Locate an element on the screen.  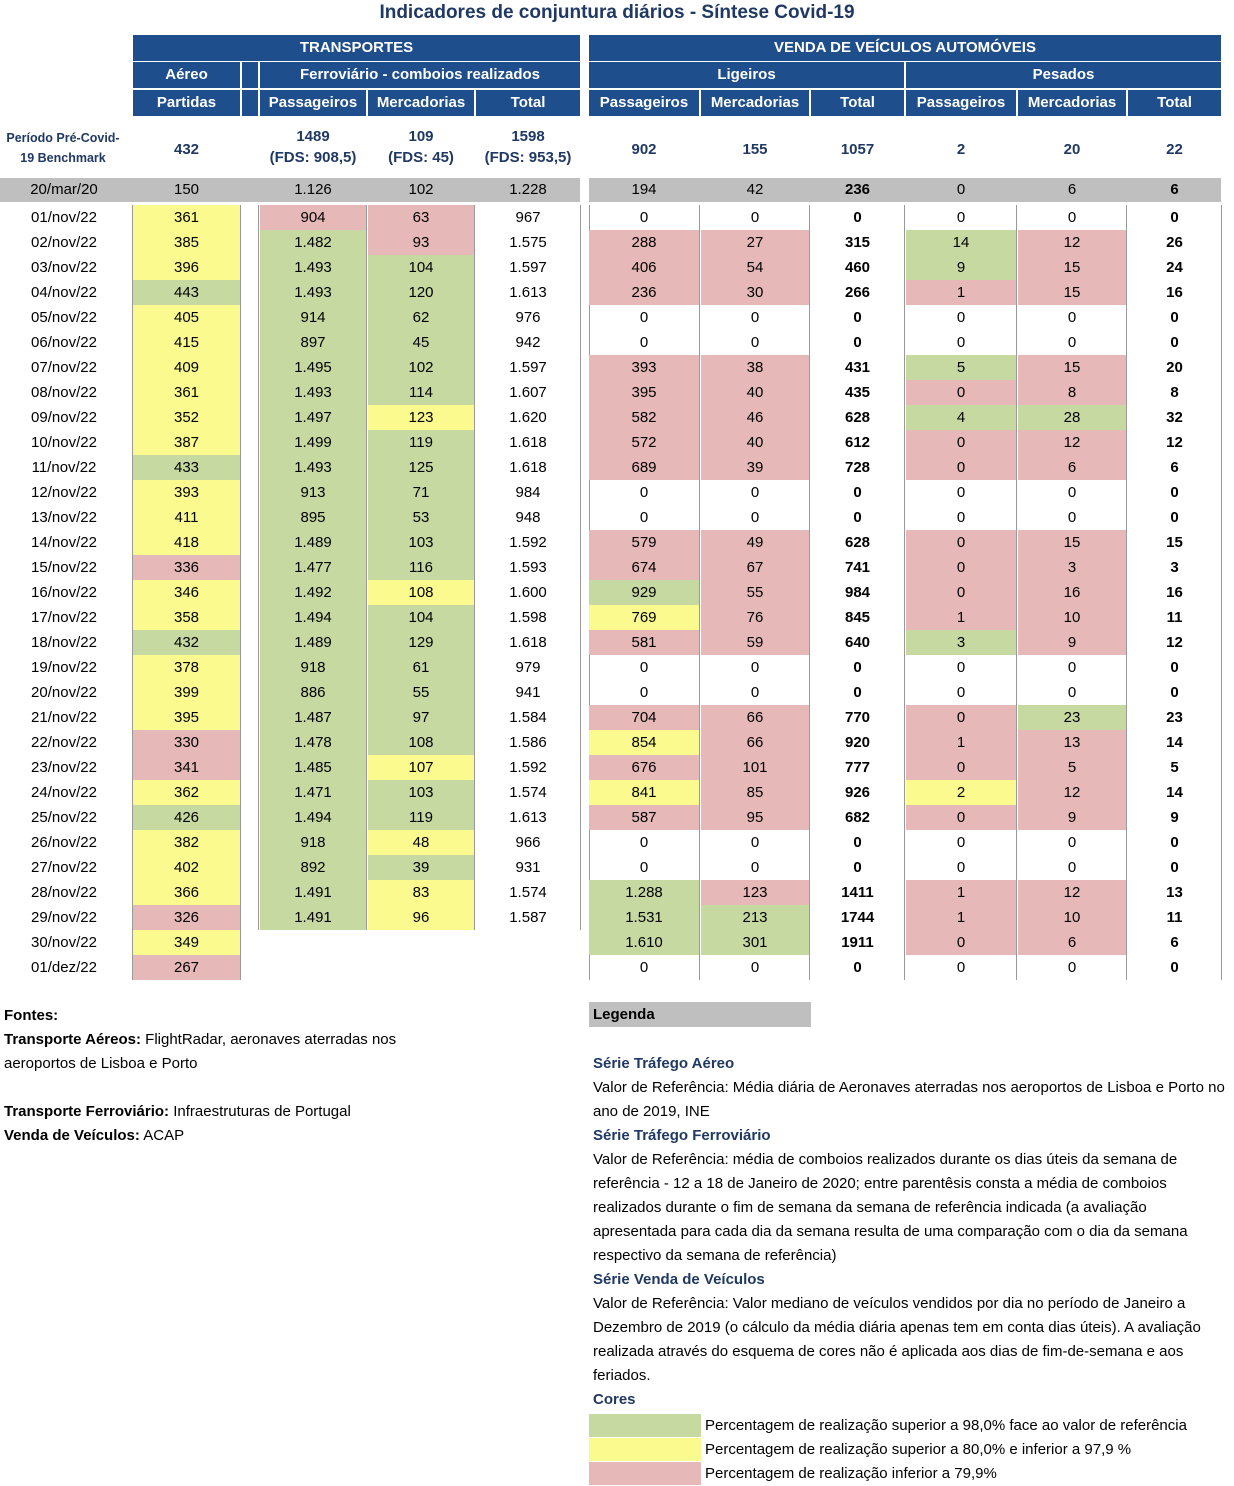
cell-lig-passageiros: 236 is located at coordinates (644, 292).